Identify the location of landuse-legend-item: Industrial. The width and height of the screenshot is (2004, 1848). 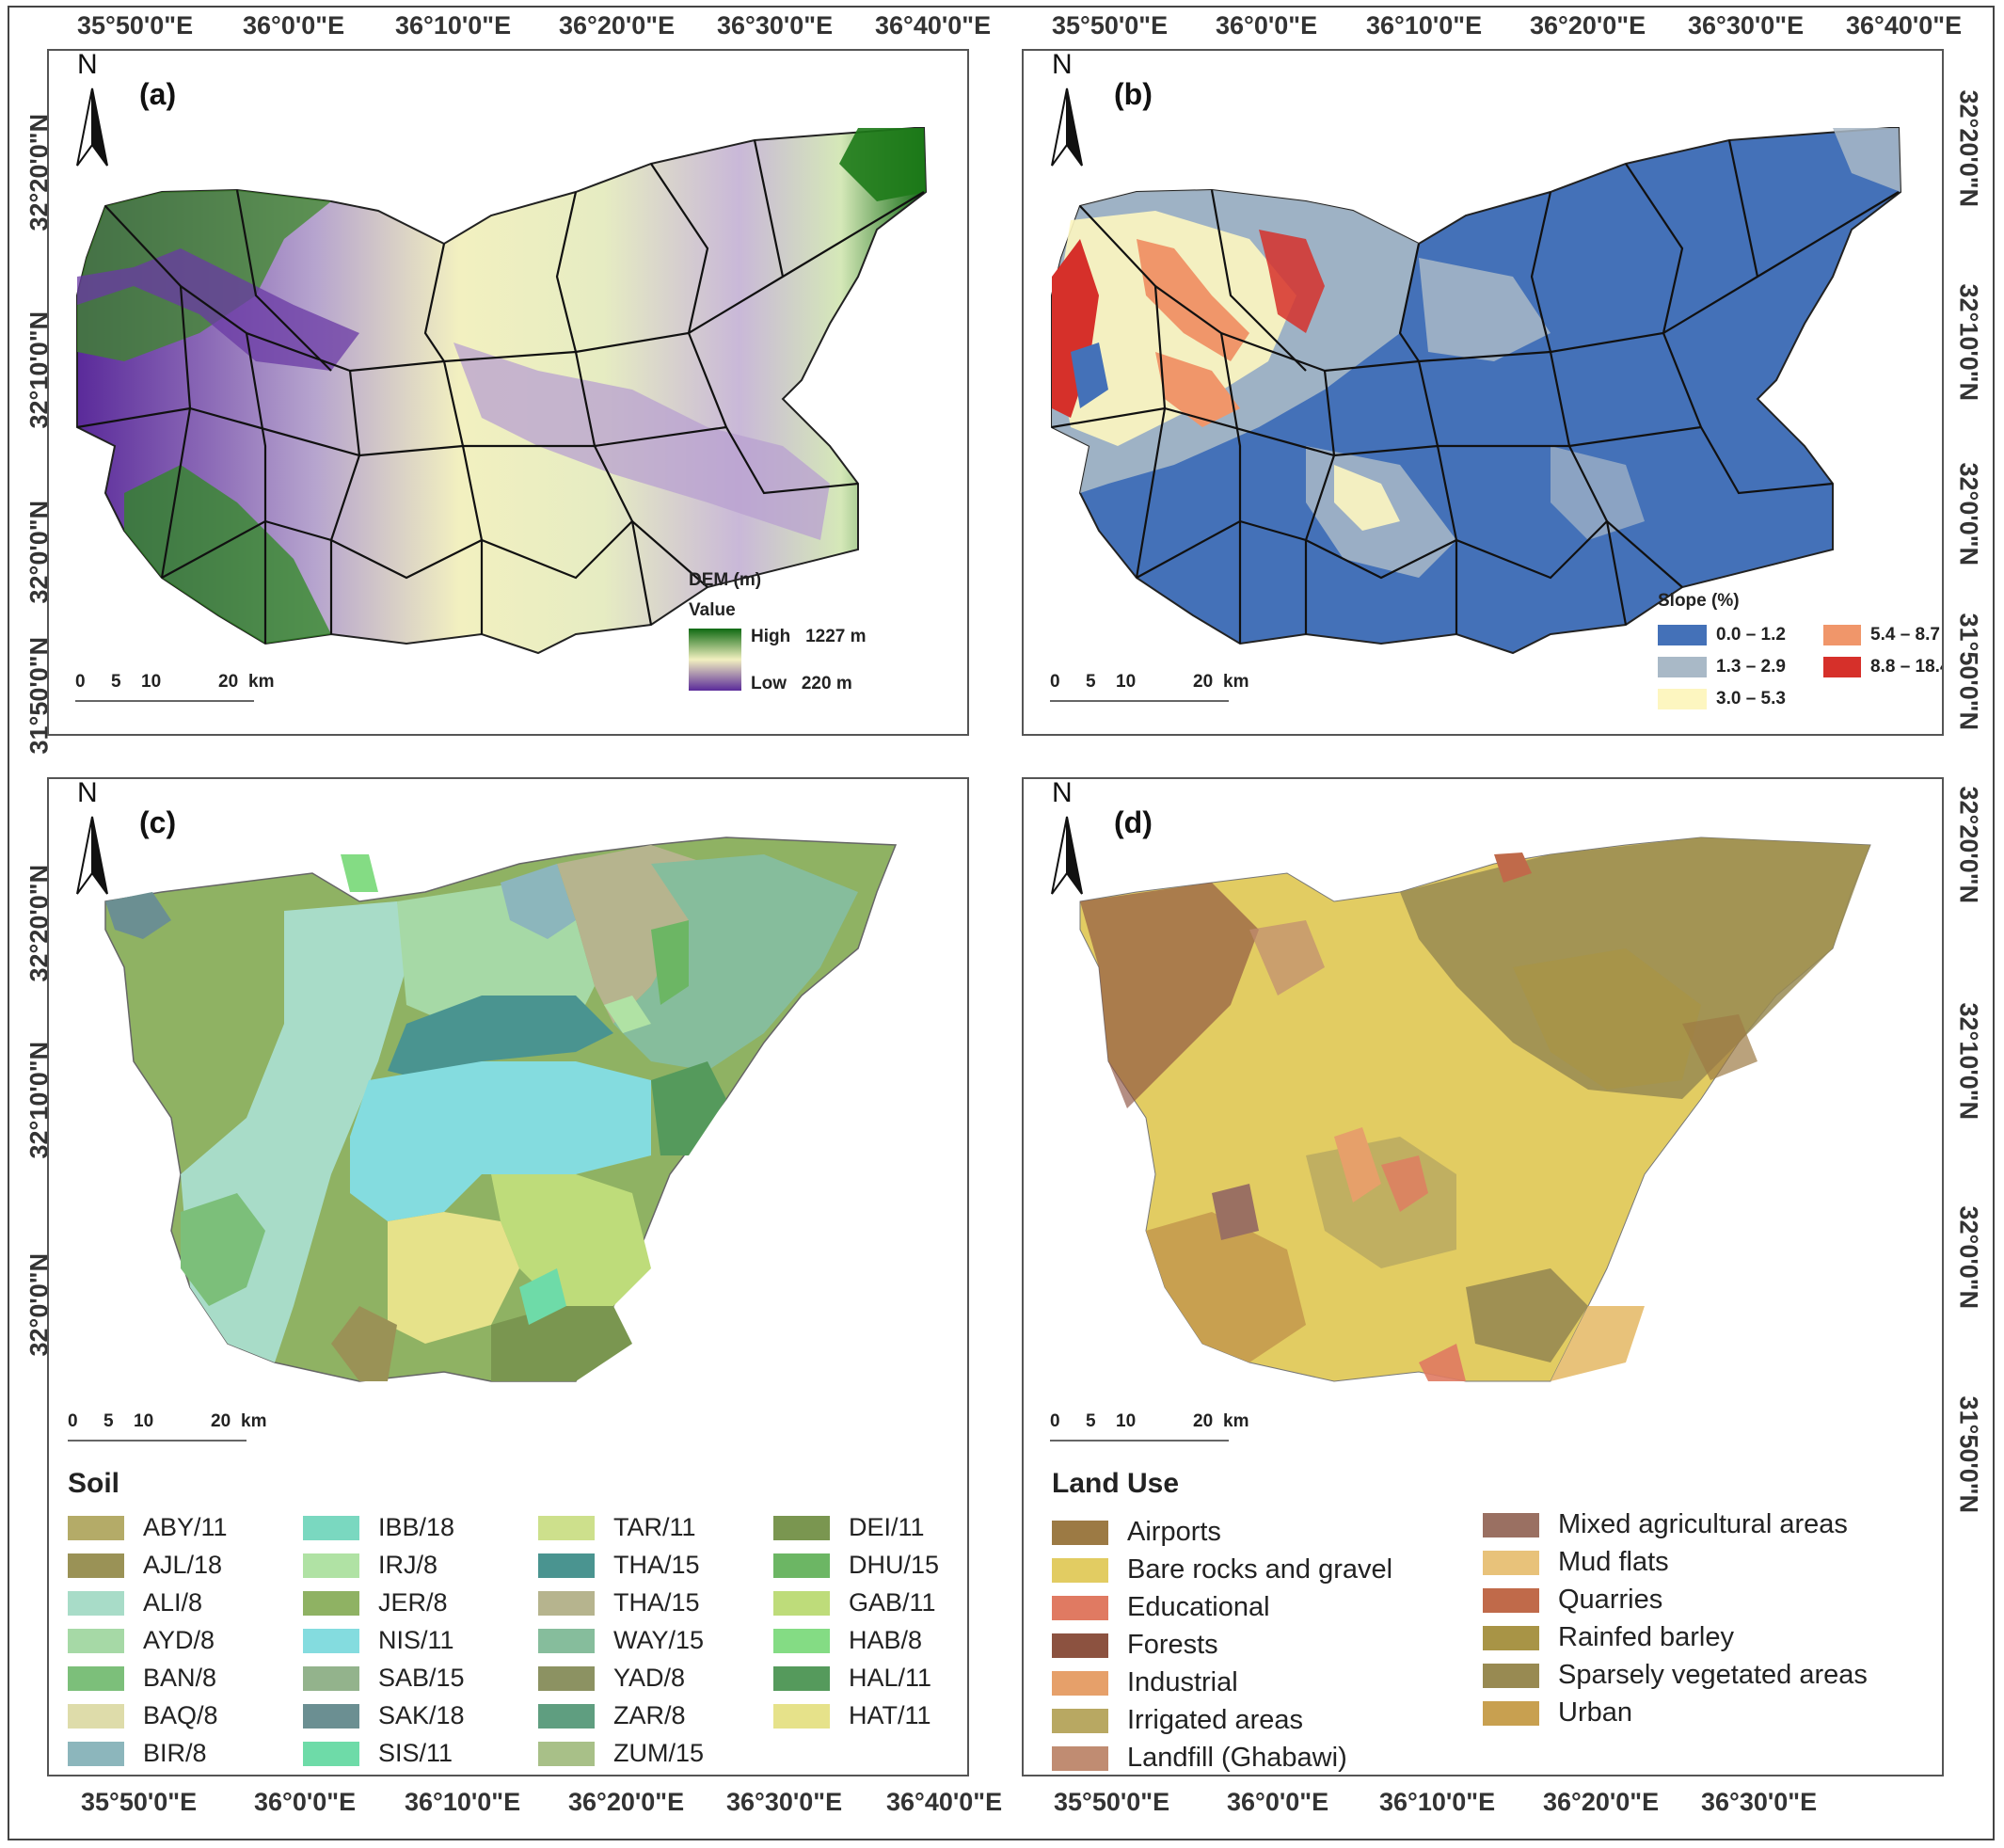
(1145, 1682).